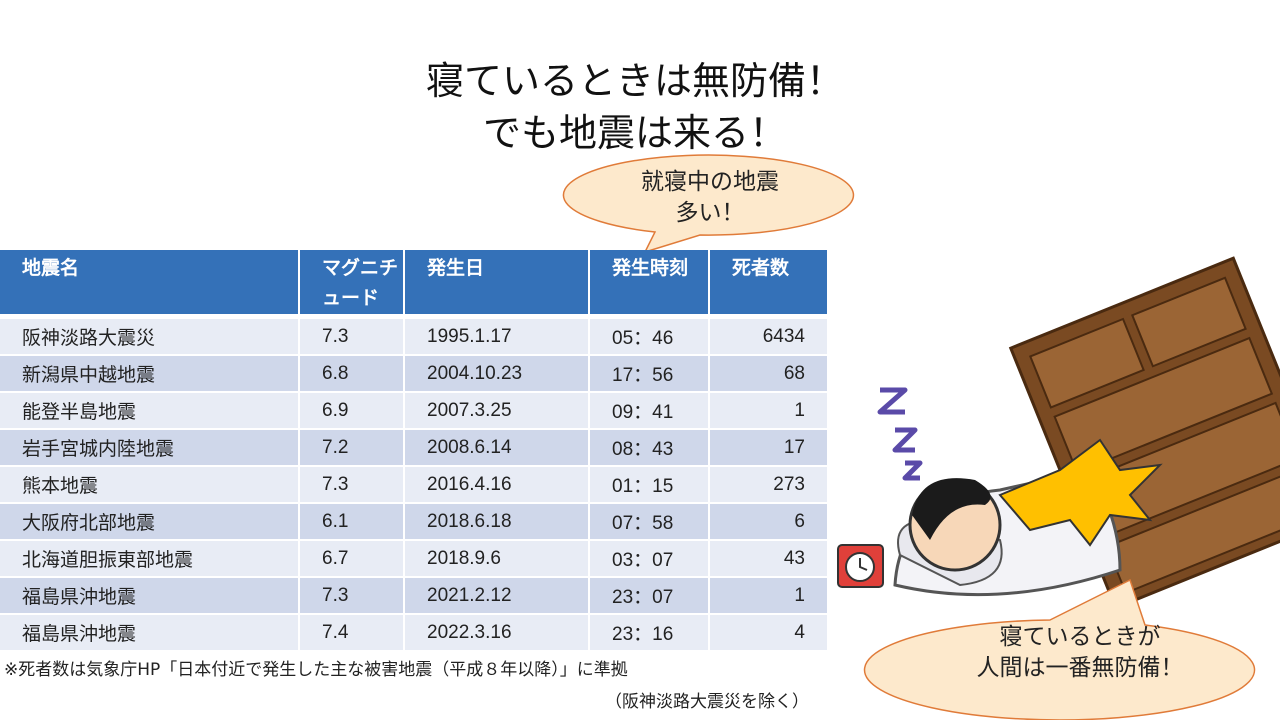 The width and height of the screenshot is (1280, 720). Describe the element at coordinates (769, 448) in the screenshot. I see `table-cell: 17` at that location.